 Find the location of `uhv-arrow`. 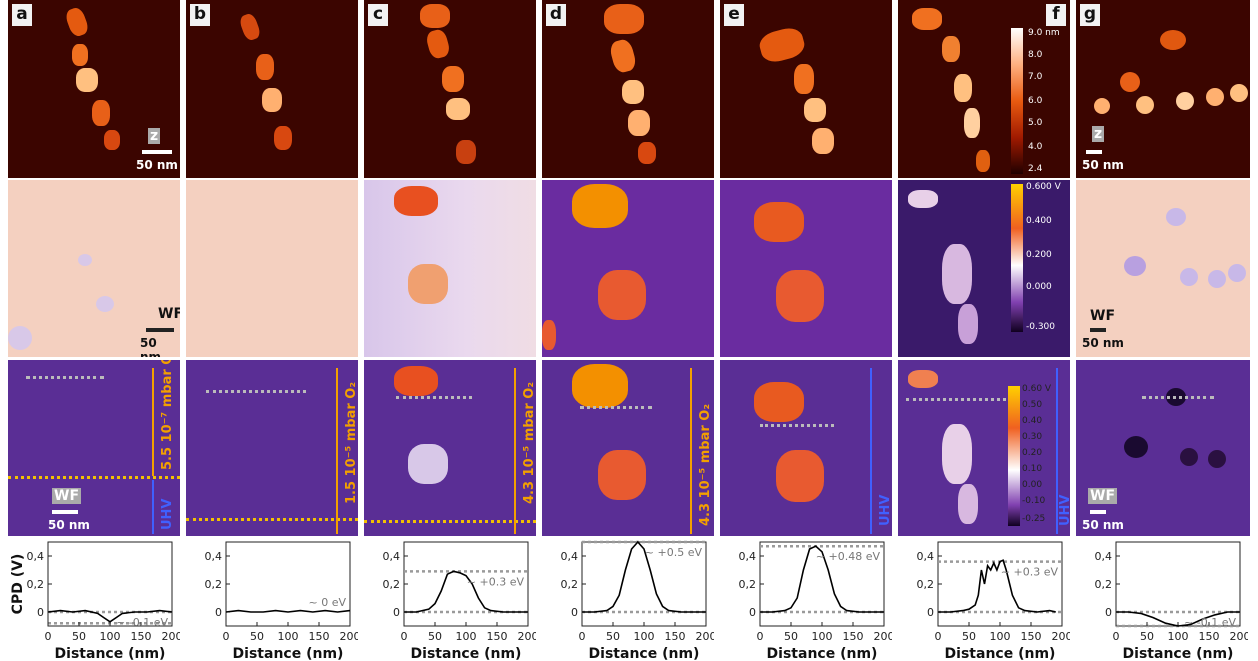

uhv-arrow is located at coordinates (871, 451).